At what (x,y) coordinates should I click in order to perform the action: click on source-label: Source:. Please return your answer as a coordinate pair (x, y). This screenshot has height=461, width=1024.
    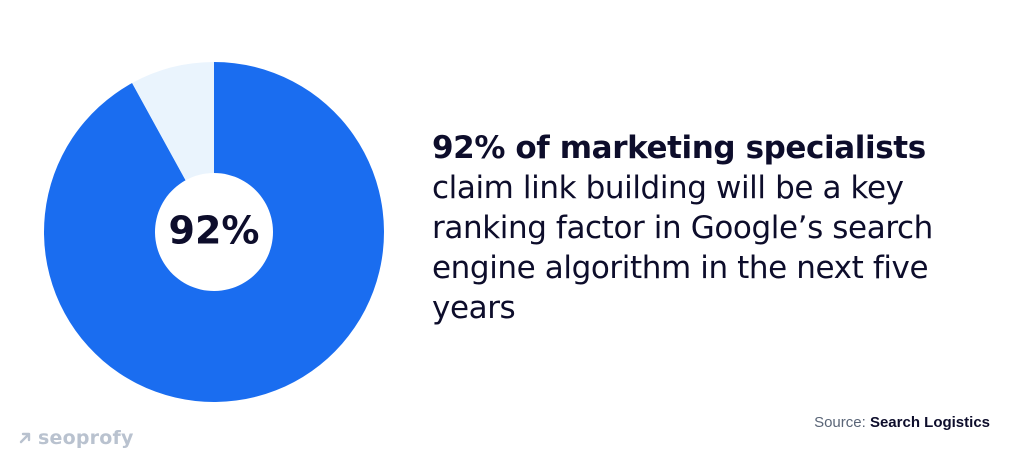
    Looking at the image, I should click on (840, 422).